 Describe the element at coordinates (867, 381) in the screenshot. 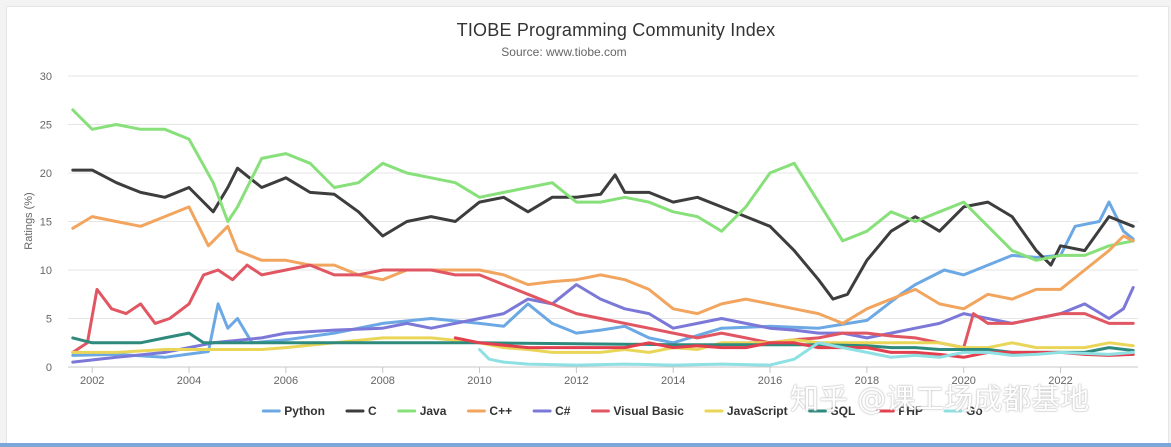

I see `x-tick-label: 2018` at that location.